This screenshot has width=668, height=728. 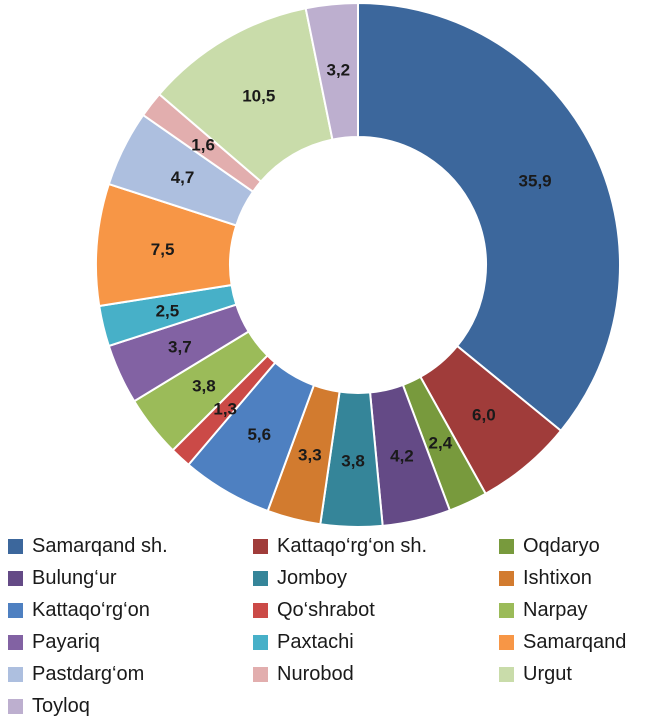 What do you see at coordinates (326, 609) in the screenshot?
I see `legend-label: Qo‘shrabot` at bounding box center [326, 609].